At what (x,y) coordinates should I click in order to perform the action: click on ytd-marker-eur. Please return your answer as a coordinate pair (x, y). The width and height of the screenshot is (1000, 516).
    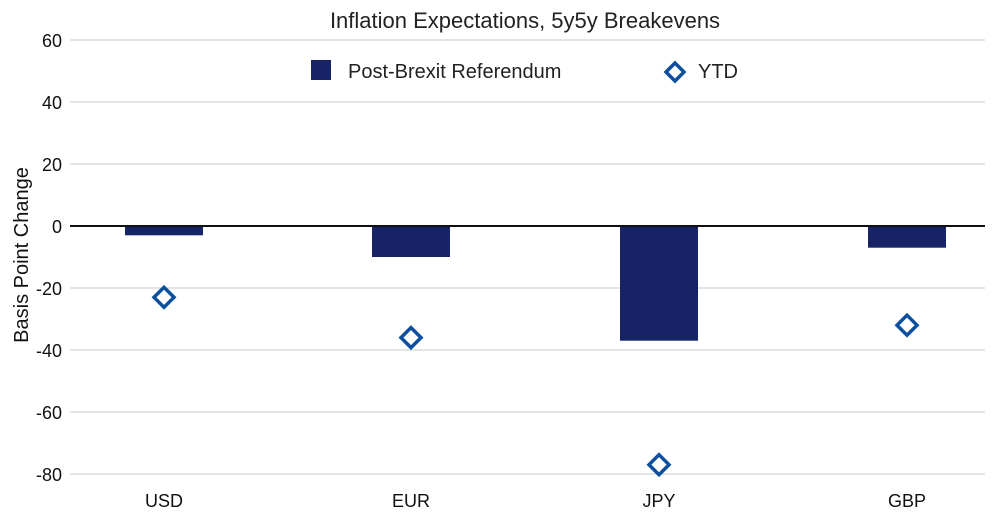
    Looking at the image, I should click on (411, 338).